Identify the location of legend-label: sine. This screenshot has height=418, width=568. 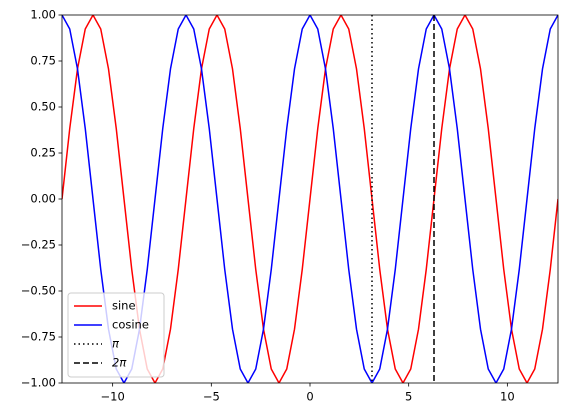
(124, 306).